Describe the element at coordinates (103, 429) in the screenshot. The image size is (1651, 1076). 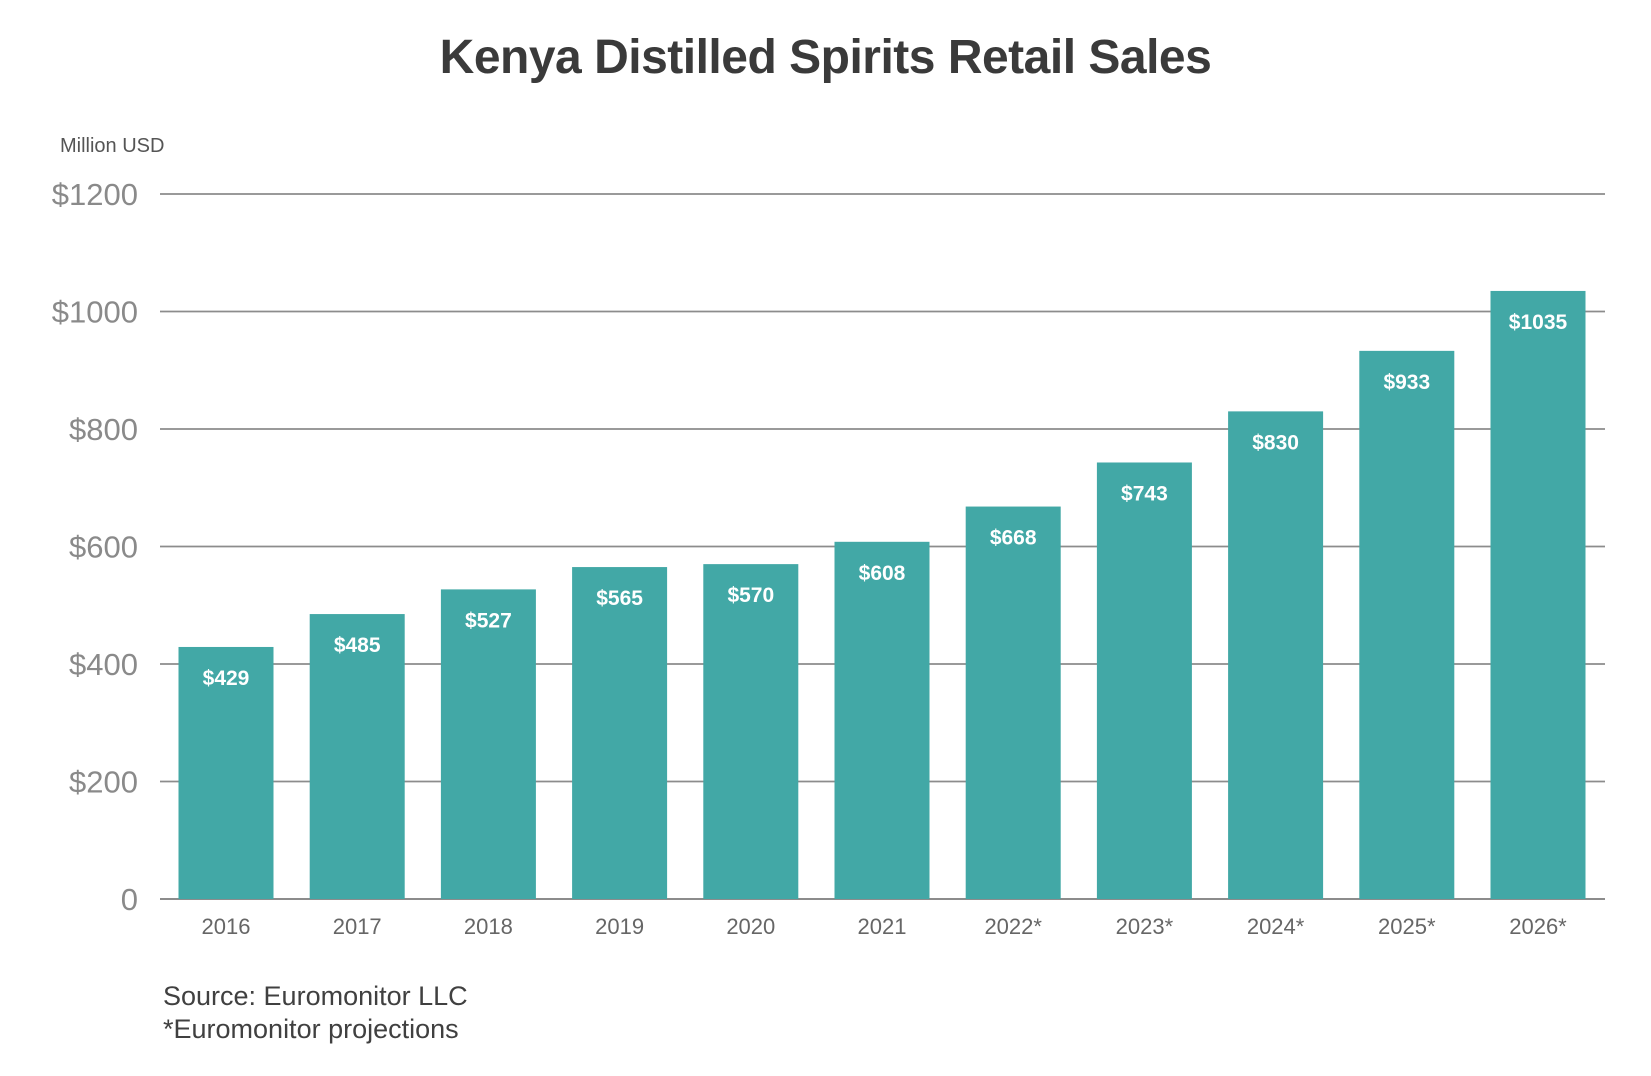
I see `y-tick-label: $800` at that location.